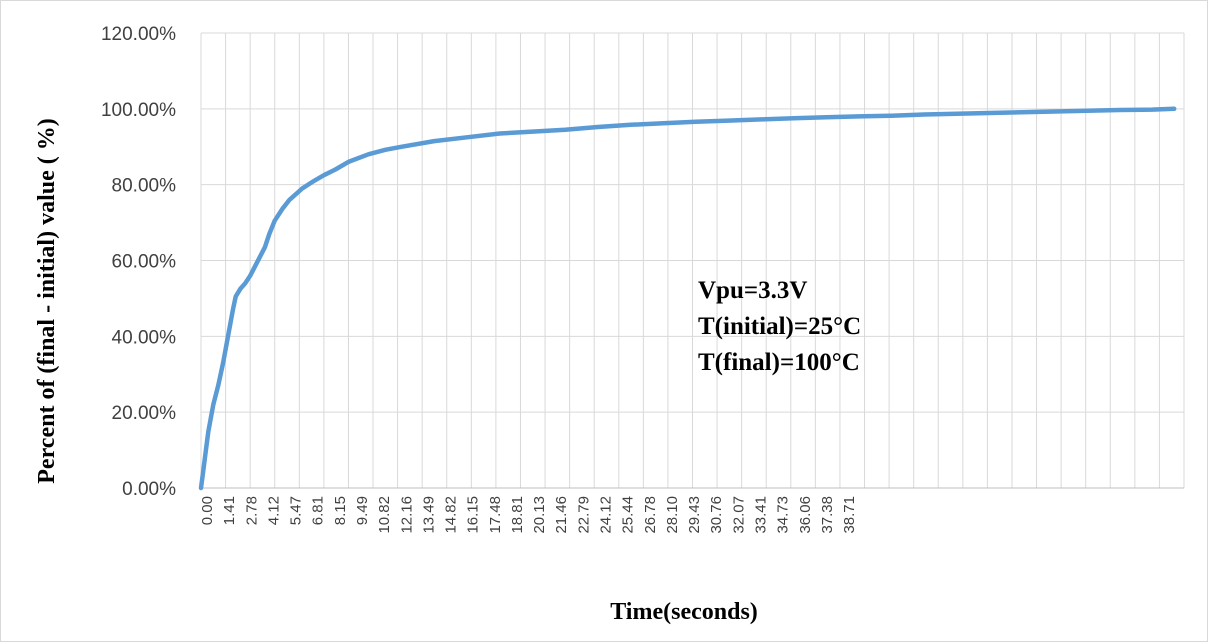 Image resolution: width=1210 pixels, height=644 pixels. Describe the element at coordinates (144, 337) in the screenshot. I see `y-tick-label: 40.00%` at that location.